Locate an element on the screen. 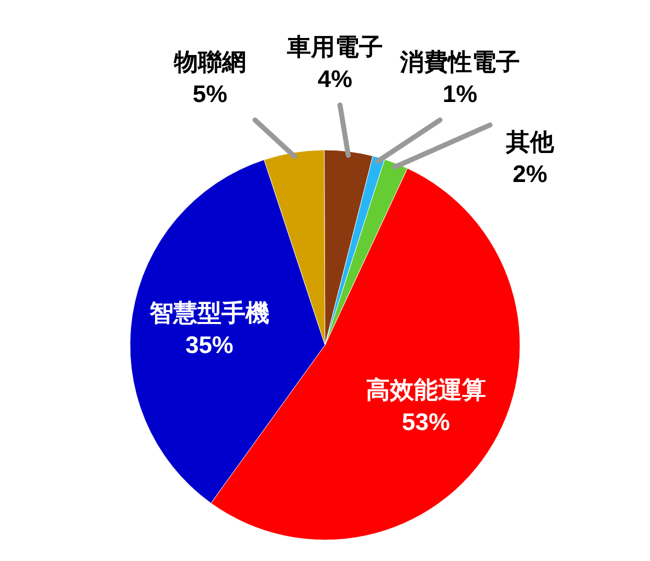  data-label: 35% is located at coordinates (209, 346).